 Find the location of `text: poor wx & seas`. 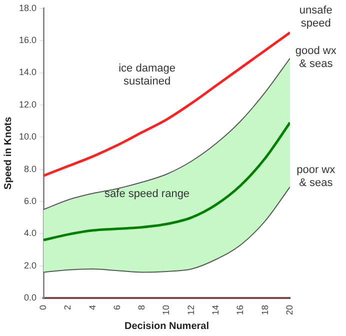

text: poor wx & seas is located at coordinates (316, 176).